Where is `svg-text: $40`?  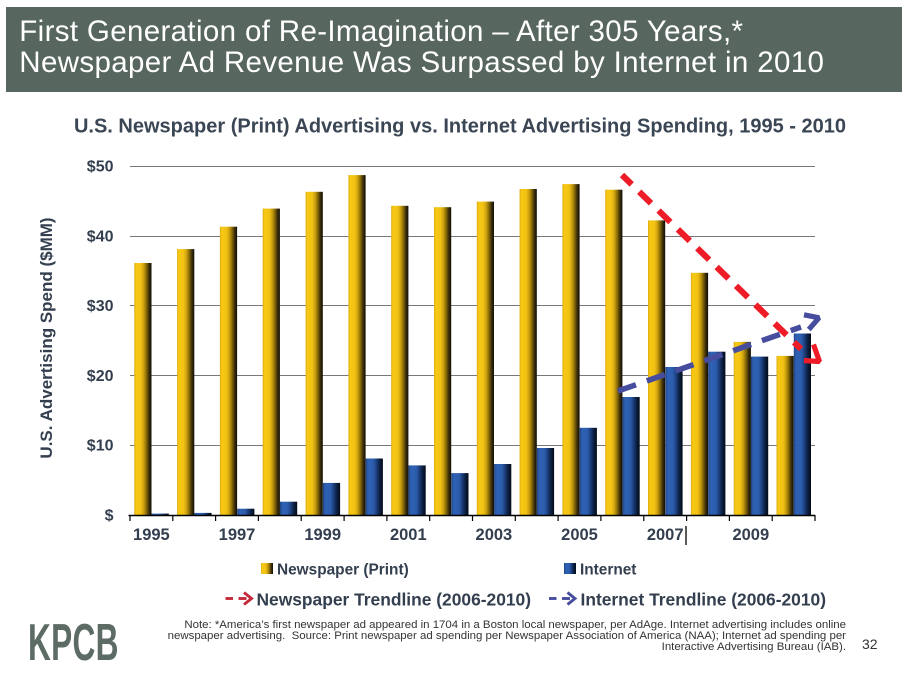
svg-text: $40 is located at coordinates (100, 236).